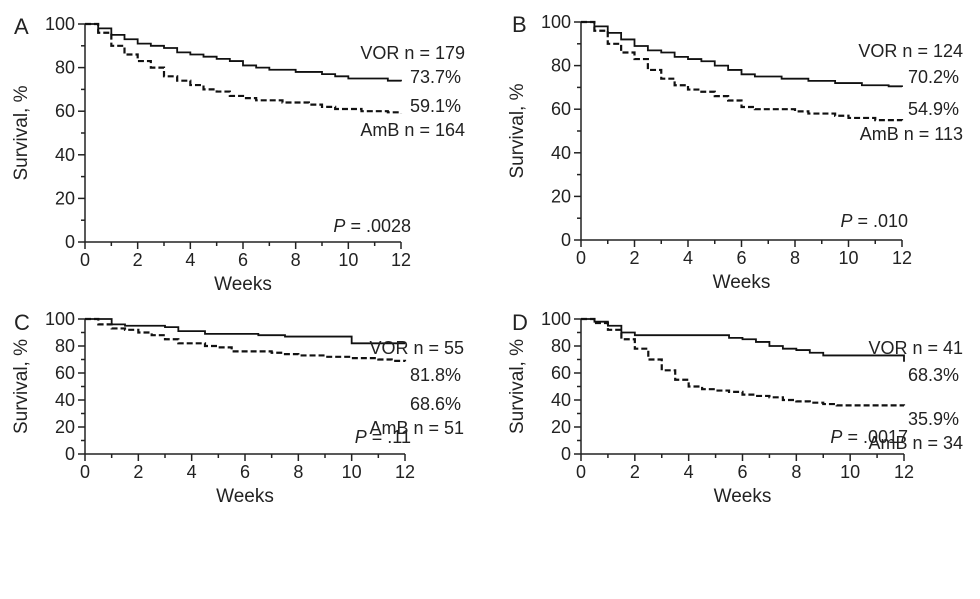 This screenshot has height=599, width=980. Describe the element at coordinates (435, 404) in the screenshot. I see `amb-end-value: 68.6%` at that location.